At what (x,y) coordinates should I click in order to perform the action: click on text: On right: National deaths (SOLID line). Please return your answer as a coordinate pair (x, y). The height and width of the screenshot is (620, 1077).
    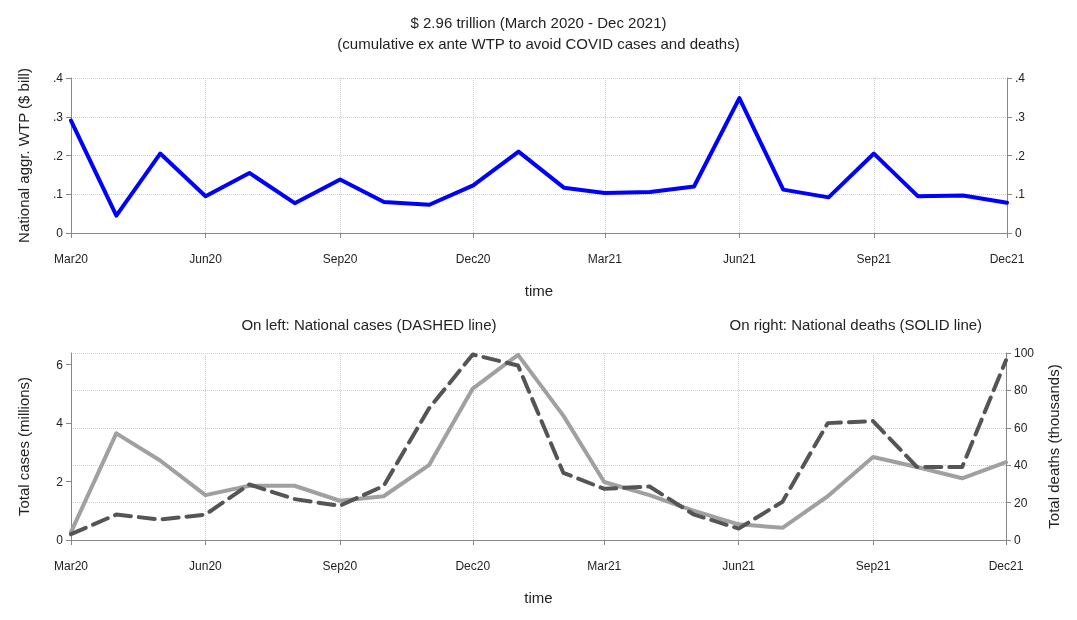
    Looking at the image, I should click on (856, 324).